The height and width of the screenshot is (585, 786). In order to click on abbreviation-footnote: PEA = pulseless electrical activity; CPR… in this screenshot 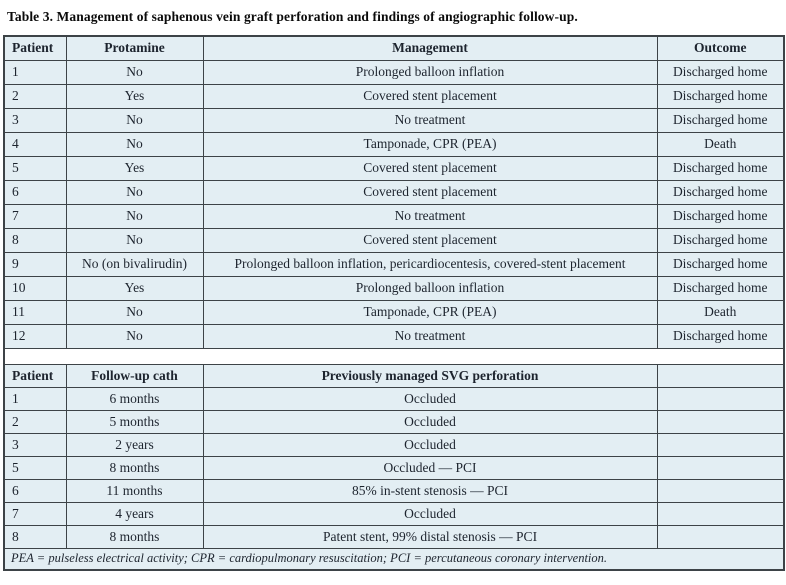, I will do `click(394, 559)`.